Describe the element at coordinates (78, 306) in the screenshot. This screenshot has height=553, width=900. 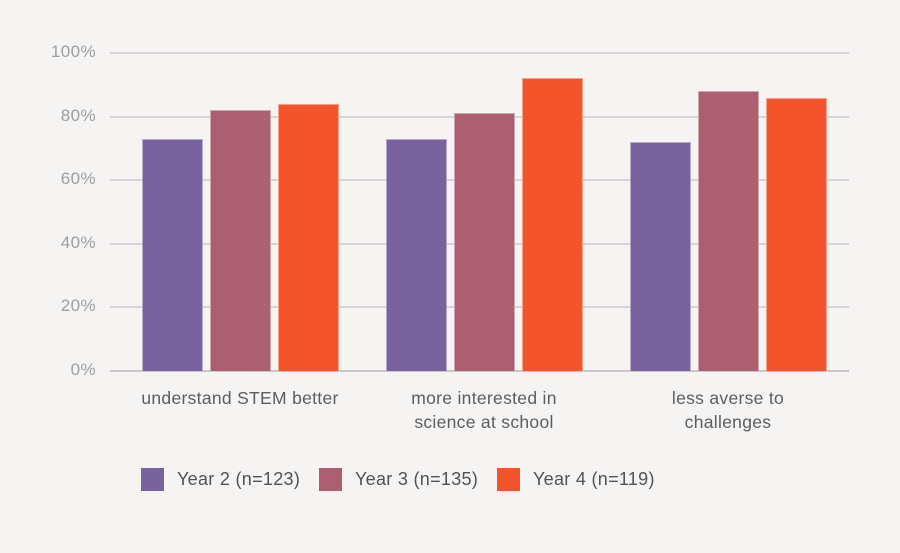
I see `y-tick-label: 20%` at that location.